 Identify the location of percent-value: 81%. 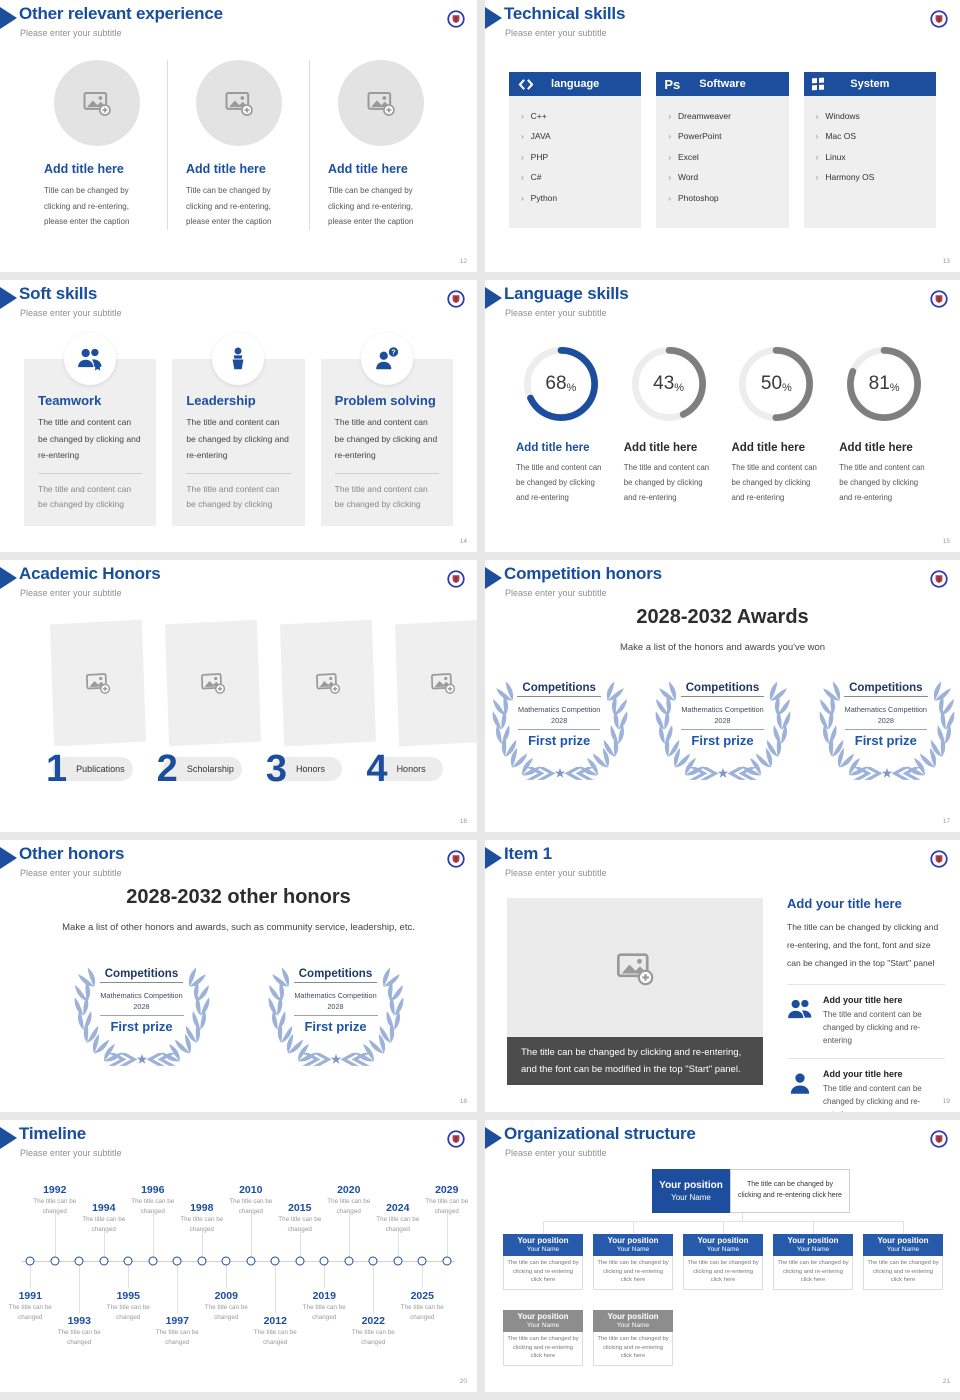
(884, 383).